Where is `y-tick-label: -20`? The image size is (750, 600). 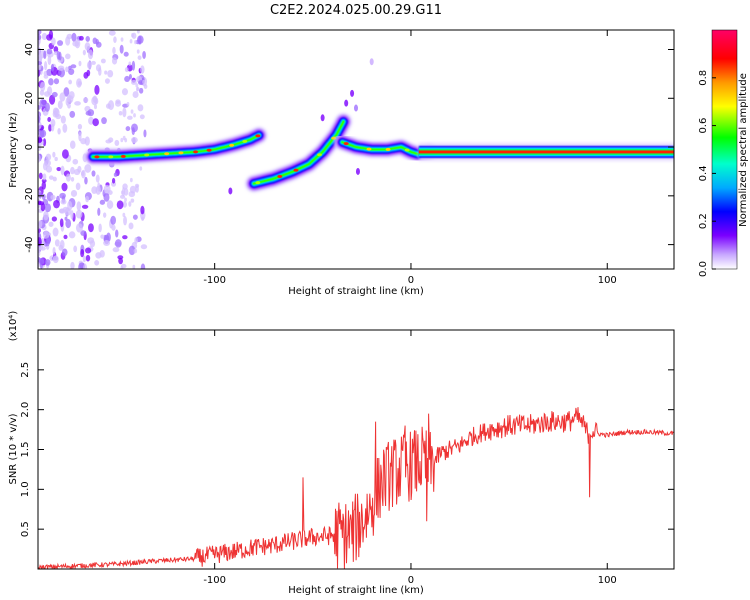 y-tick-label: -20 is located at coordinates (29, 196).